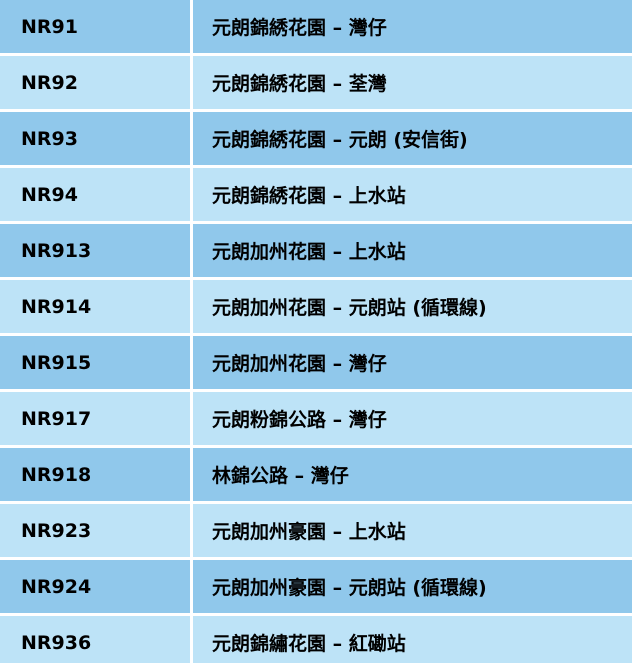 This screenshot has width=632, height=663. Describe the element at coordinates (56, 306) in the screenshot. I see `route-number-text: NR914` at that location.